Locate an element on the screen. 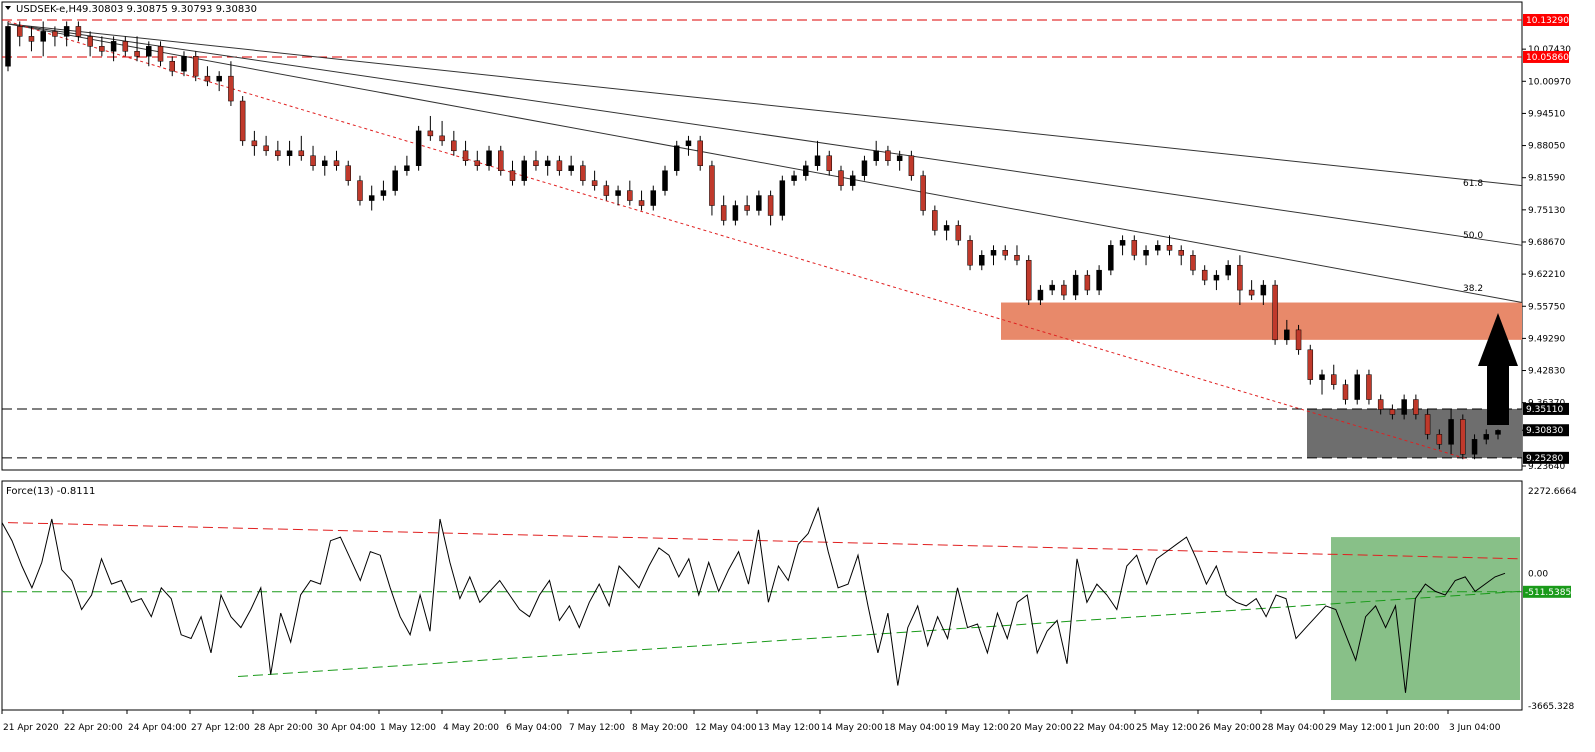 This screenshot has height=752, width=1595. force-level-label: -511.5385 is located at coordinates (1548, 593).